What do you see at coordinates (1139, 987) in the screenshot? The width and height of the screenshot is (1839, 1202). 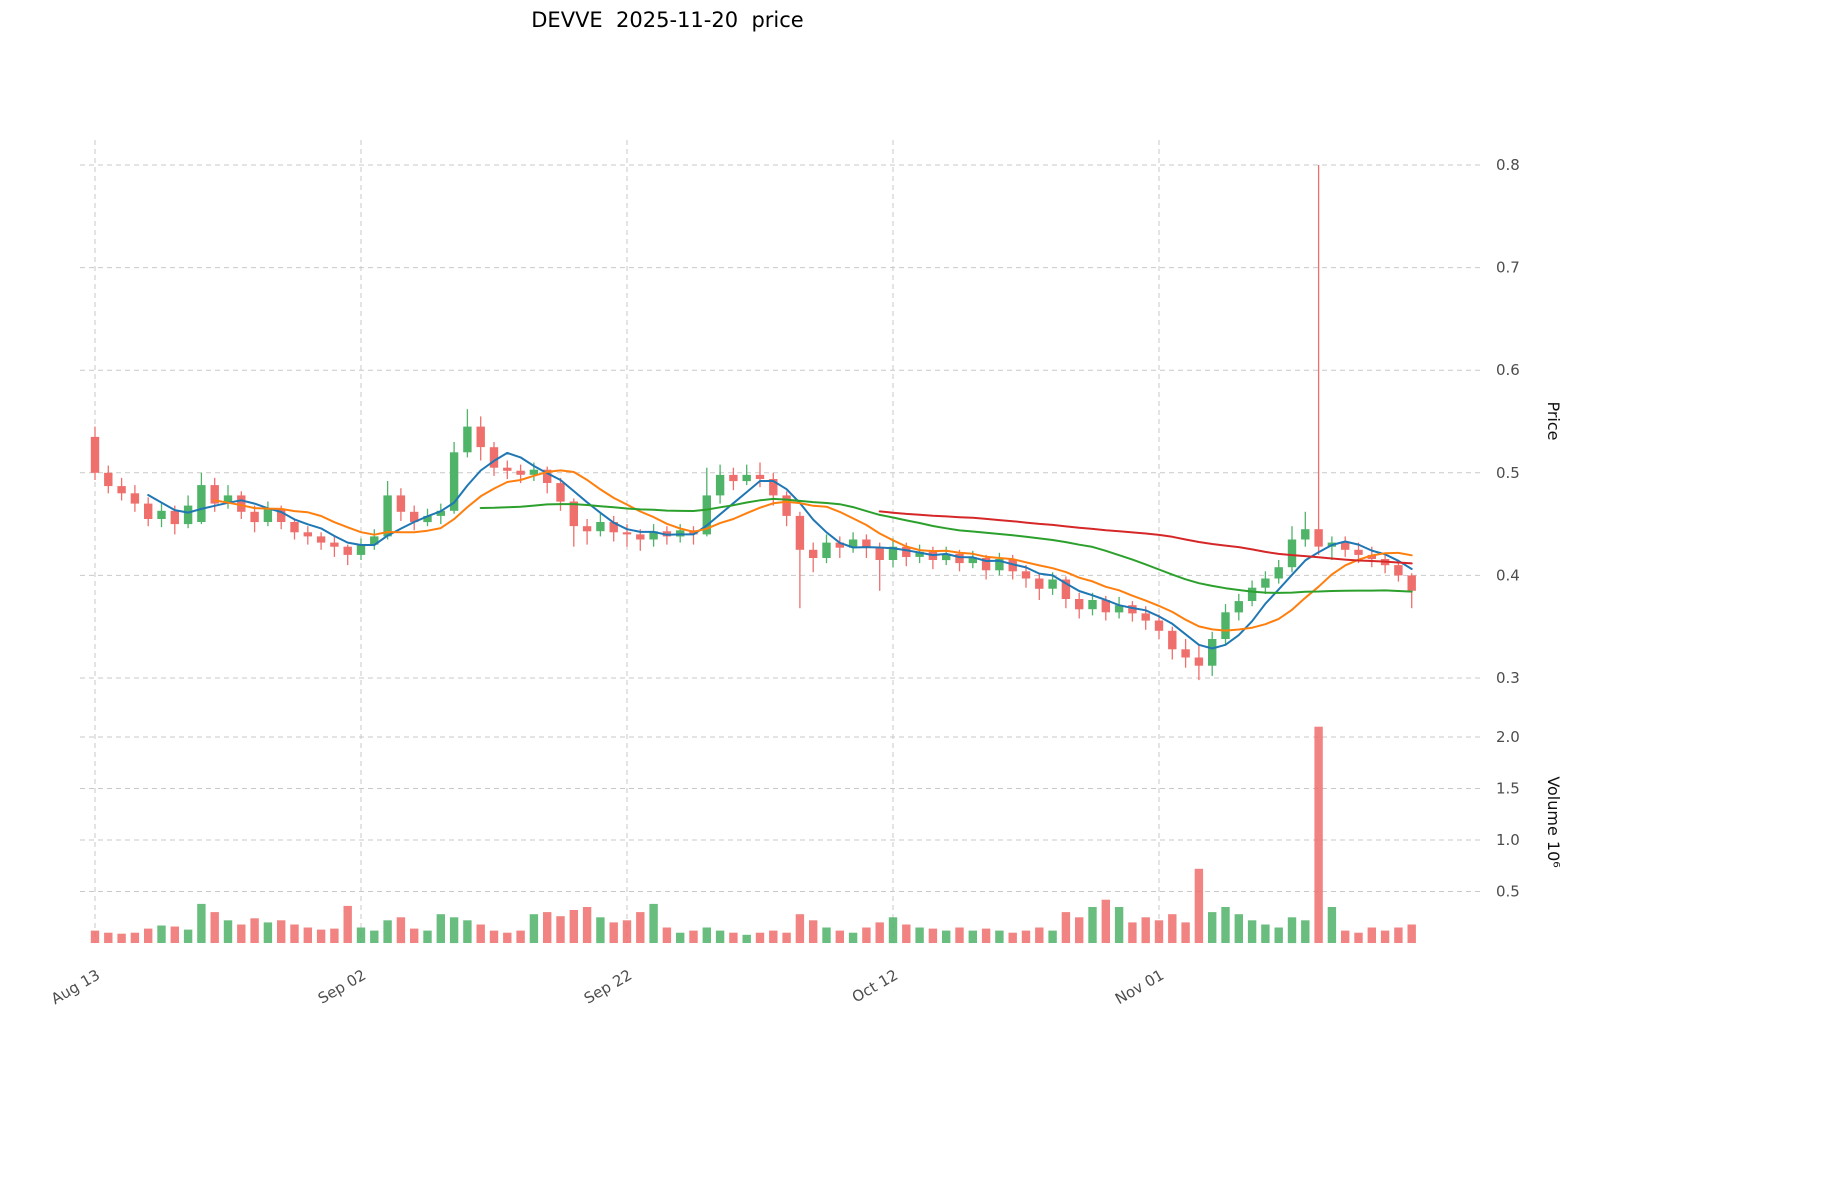 I see `x-tick-label: Nov 01` at bounding box center [1139, 987].